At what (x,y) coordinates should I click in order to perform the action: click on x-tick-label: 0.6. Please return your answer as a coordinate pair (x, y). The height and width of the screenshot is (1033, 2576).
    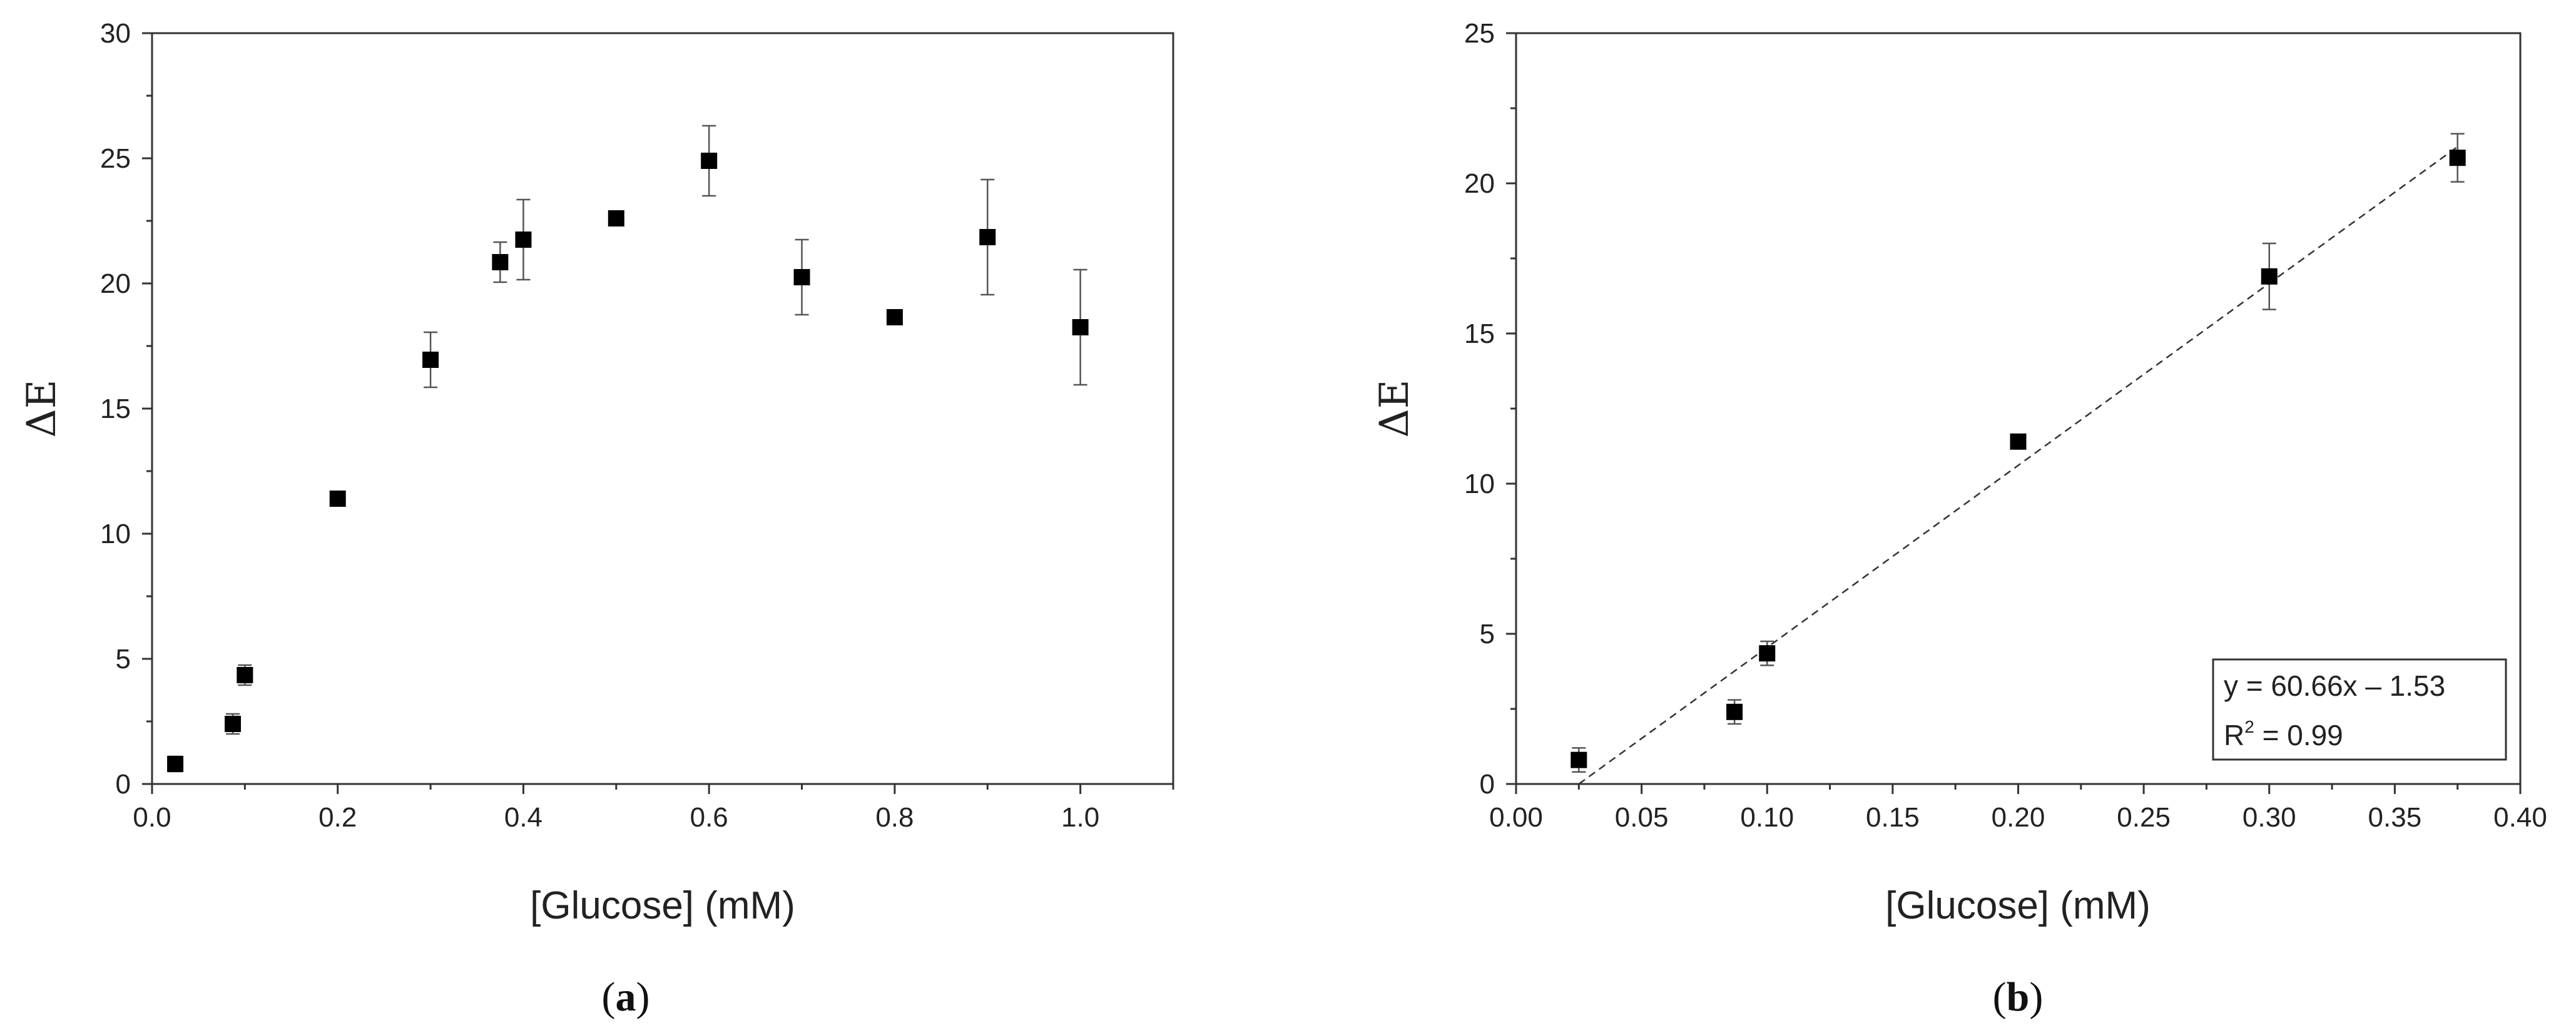
    Looking at the image, I should click on (709, 818).